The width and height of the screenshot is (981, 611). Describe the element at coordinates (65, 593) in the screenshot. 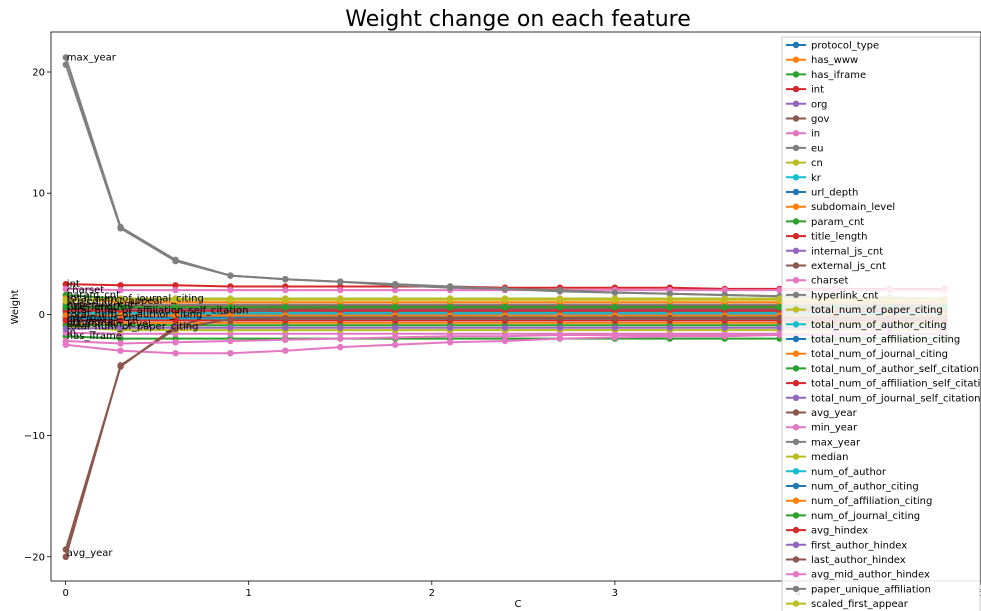

I see `x-tick-label: 0` at that location.